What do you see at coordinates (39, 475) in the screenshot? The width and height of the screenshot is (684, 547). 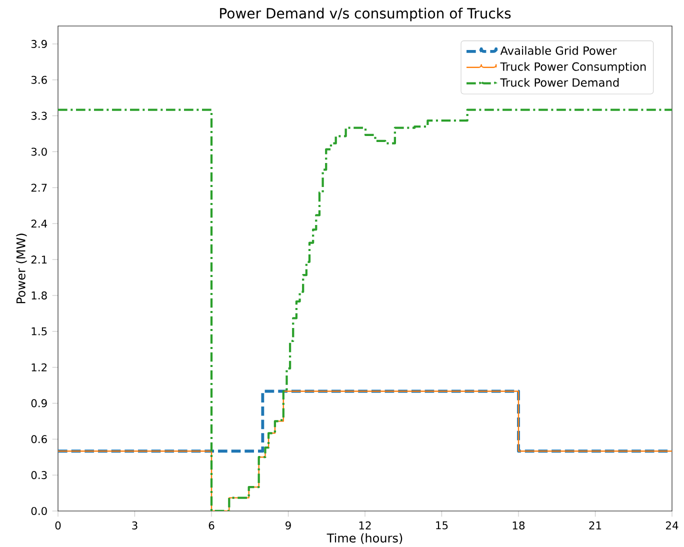 I see `y-tick-label: 0.3` at bounding box center [39, 475].